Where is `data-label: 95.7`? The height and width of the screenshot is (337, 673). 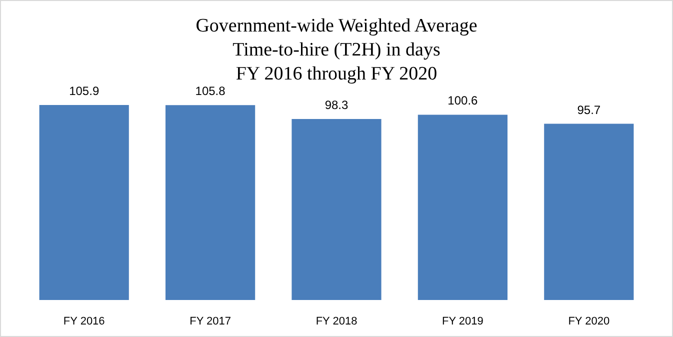 data-label: 95.7 is located at coordinates (589, 109).